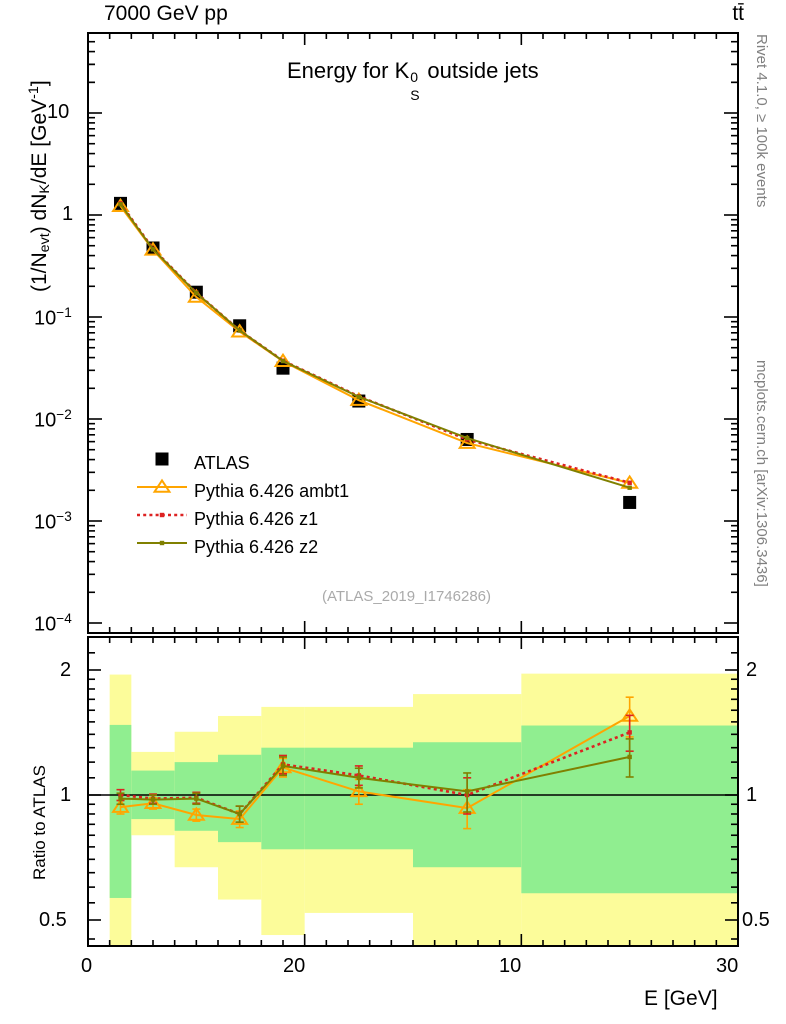 Image resolution: width=786 pixels, height=1024 pixels. What do you see at coordinates (727, 966) in the screenshot?
I see `xtick-30: 30` at bounding box center [727, 966].